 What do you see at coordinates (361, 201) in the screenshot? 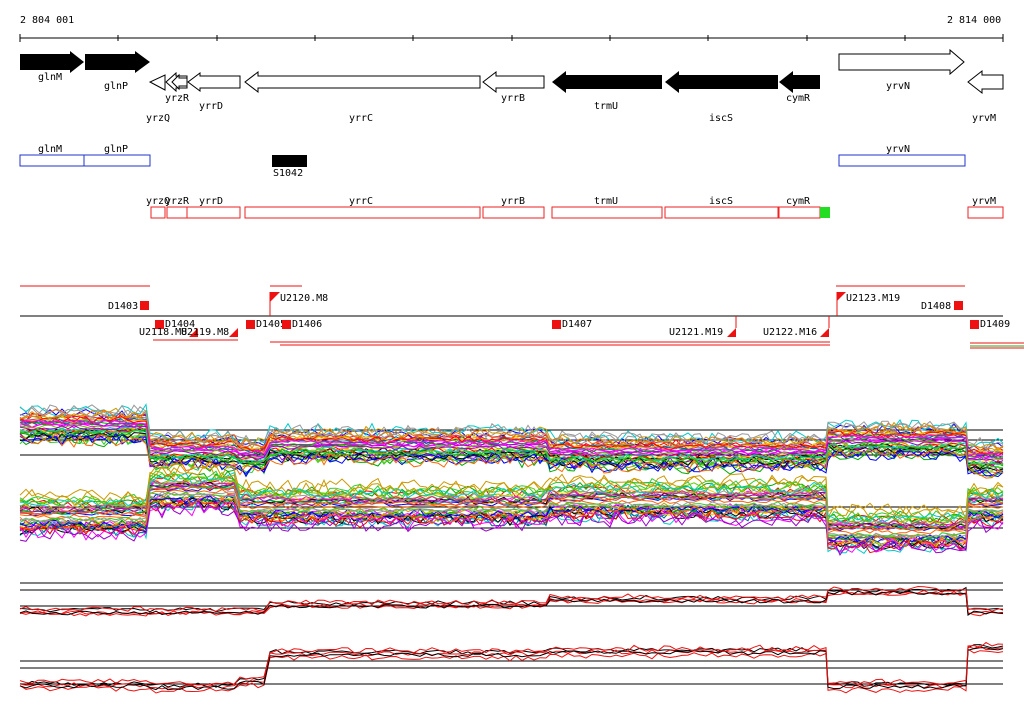
I see `feature-label: yrrC` at bounding box center [361, 201].